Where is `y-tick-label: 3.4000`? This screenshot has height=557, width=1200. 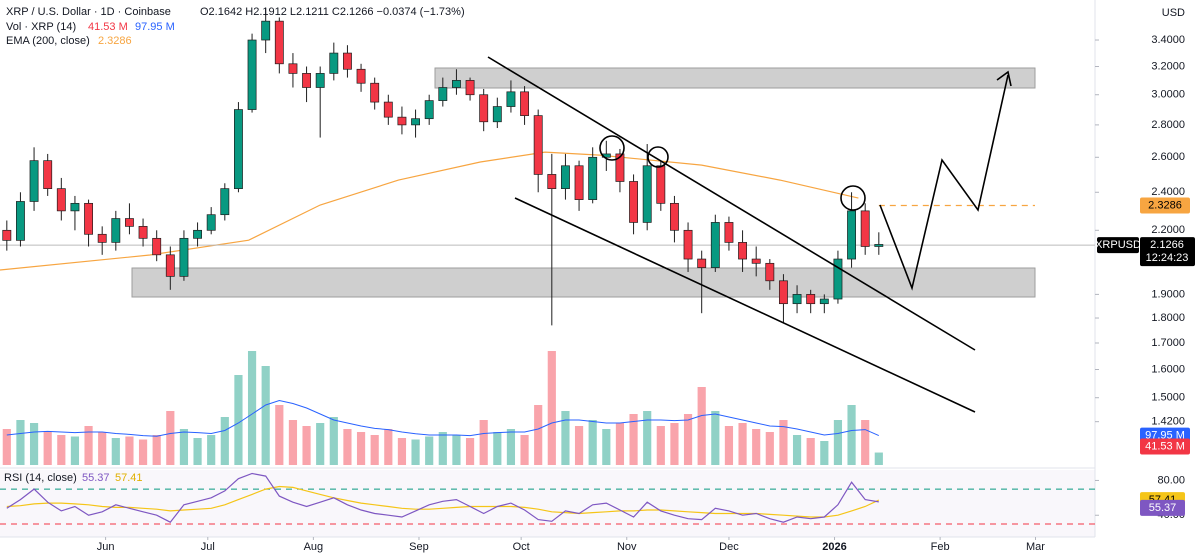
y-tick-label: 3.4000 is located at coordinates (1168, 40).